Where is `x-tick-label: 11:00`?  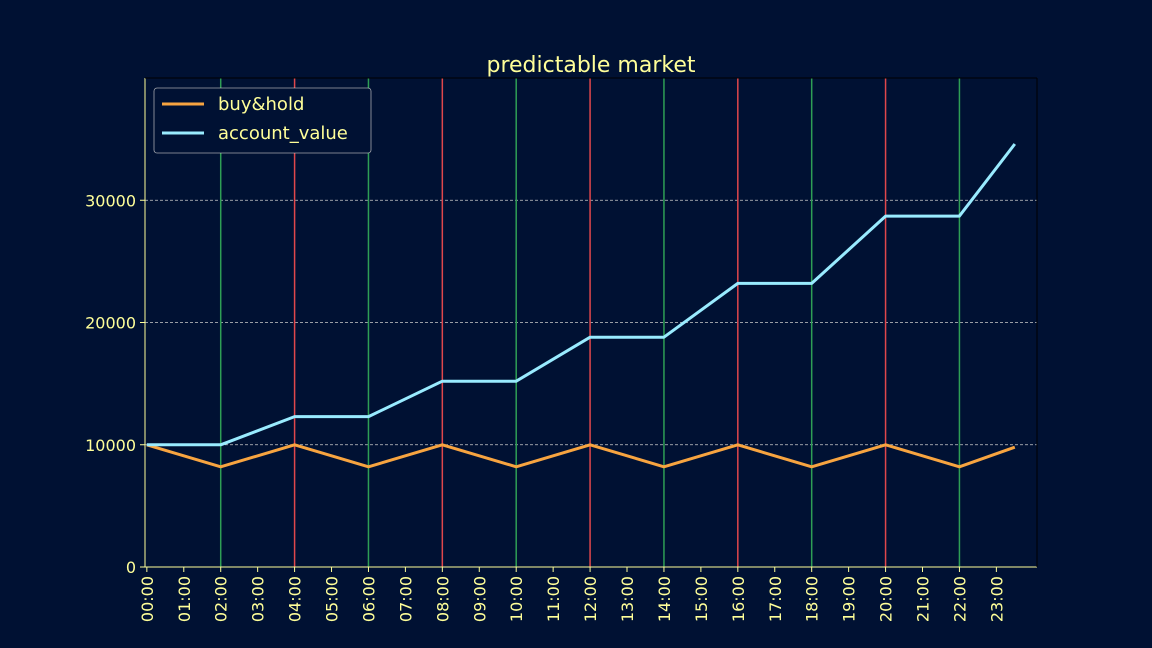
x-tick-label: 11:00 is located at coordinates (553, 599).